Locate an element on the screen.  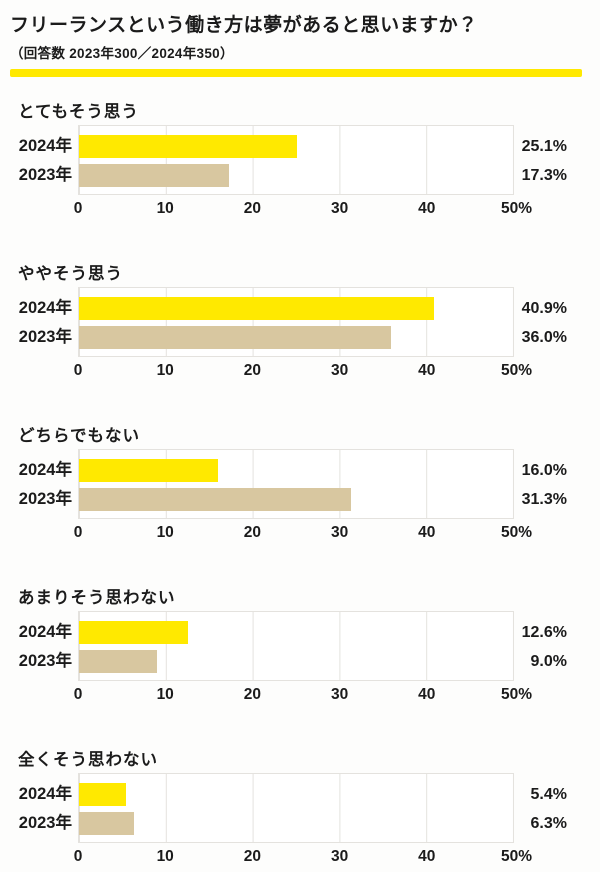
value-labels: 12.6% 9.0% is located at coordinates (552, 642).